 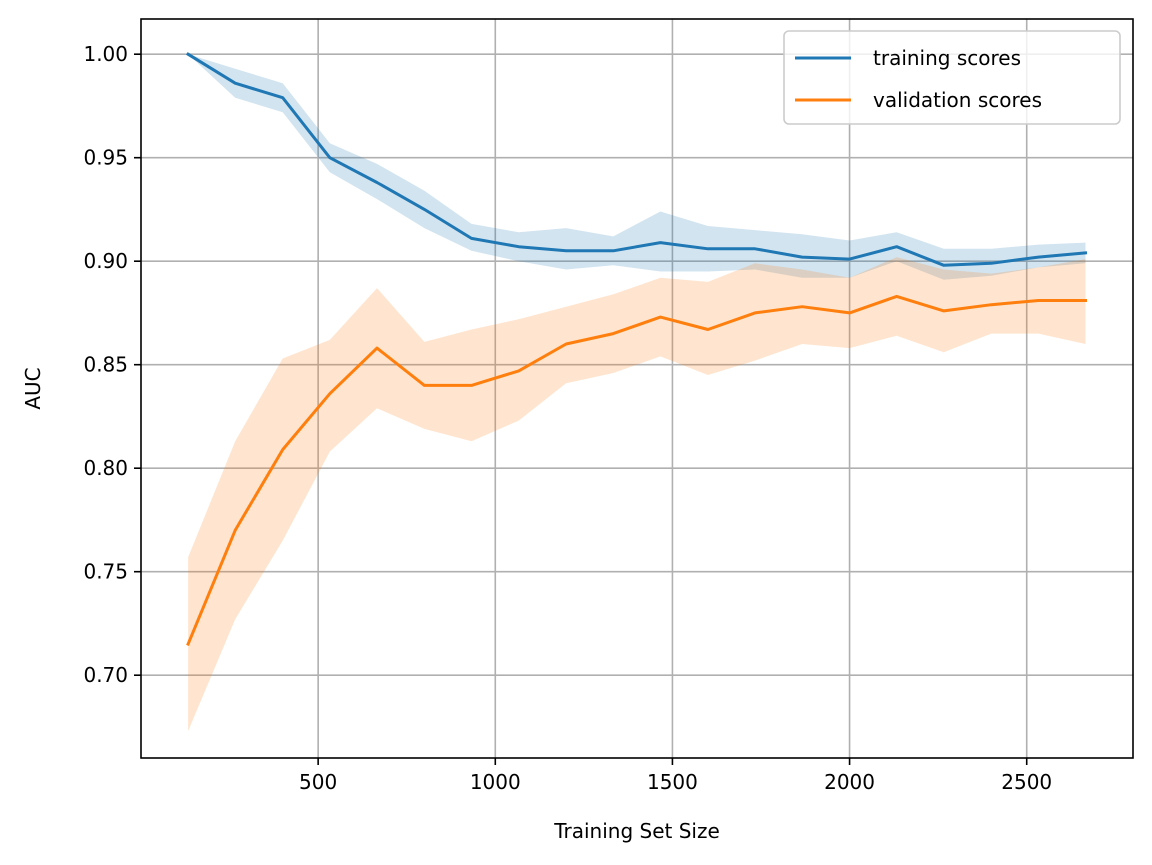 I want to click on x-tick-label: 1000, so click(x=495, y=782).